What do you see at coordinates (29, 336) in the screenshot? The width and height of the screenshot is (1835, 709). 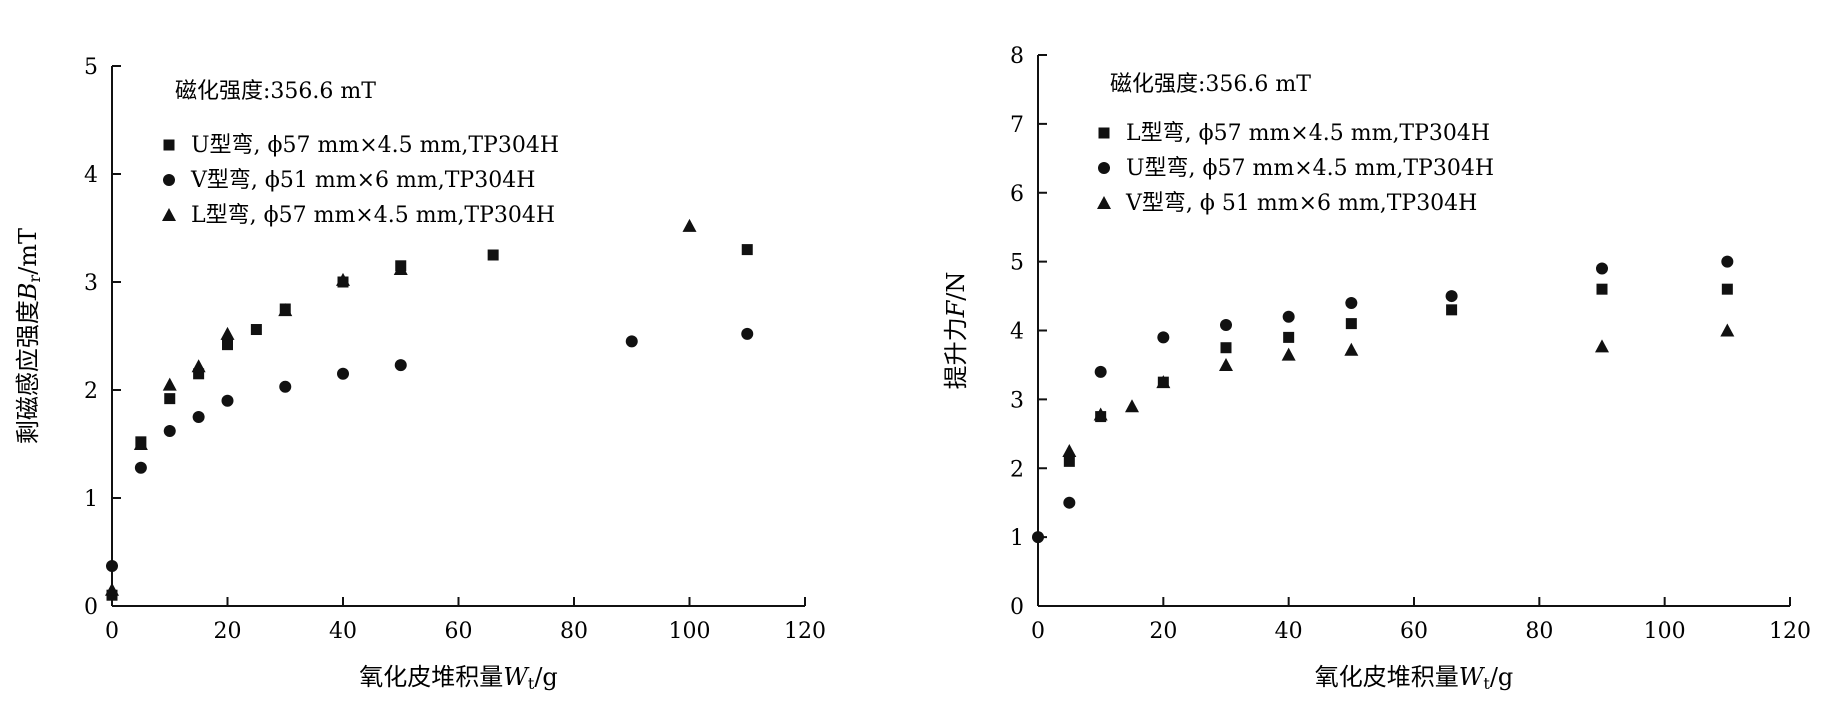 I see `y-axis-title: 剩磁感应强度Br/mT` at bounding box center [29, 336].